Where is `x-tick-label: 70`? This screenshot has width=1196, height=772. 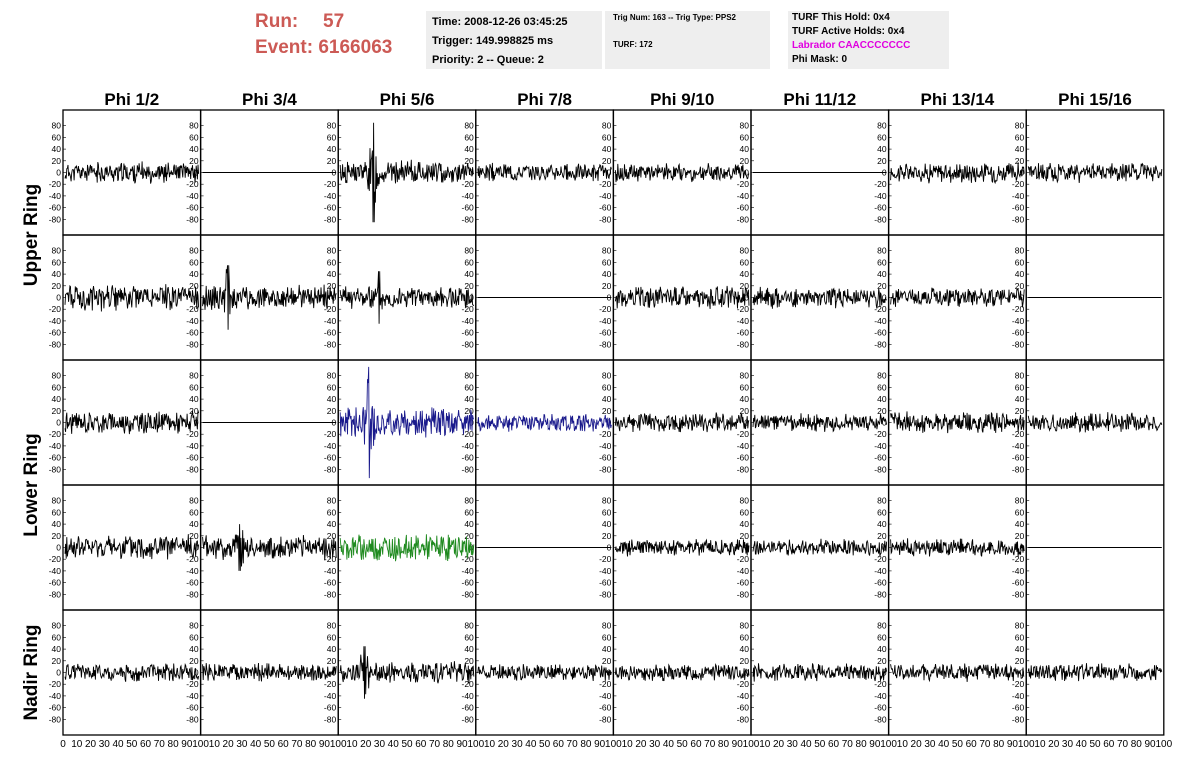 x-tick-label: 70 is located at coordinates (848, 744).